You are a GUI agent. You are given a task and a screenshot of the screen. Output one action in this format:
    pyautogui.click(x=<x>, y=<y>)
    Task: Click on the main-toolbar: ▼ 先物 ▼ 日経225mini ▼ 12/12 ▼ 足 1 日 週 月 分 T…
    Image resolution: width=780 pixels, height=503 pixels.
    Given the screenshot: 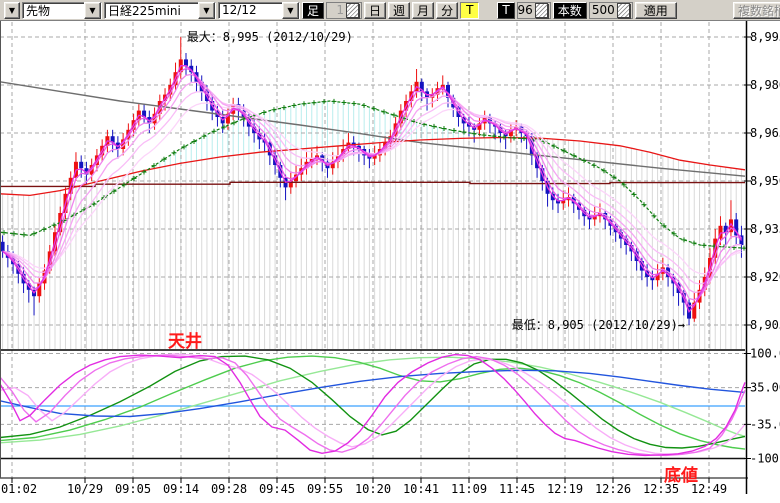 What is the action you would take?
    pyautogui.click(x=390, y=10)
    